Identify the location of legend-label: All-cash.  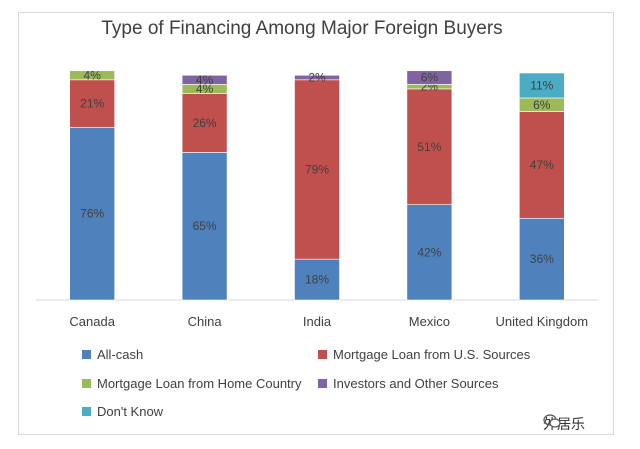
(120, 354).